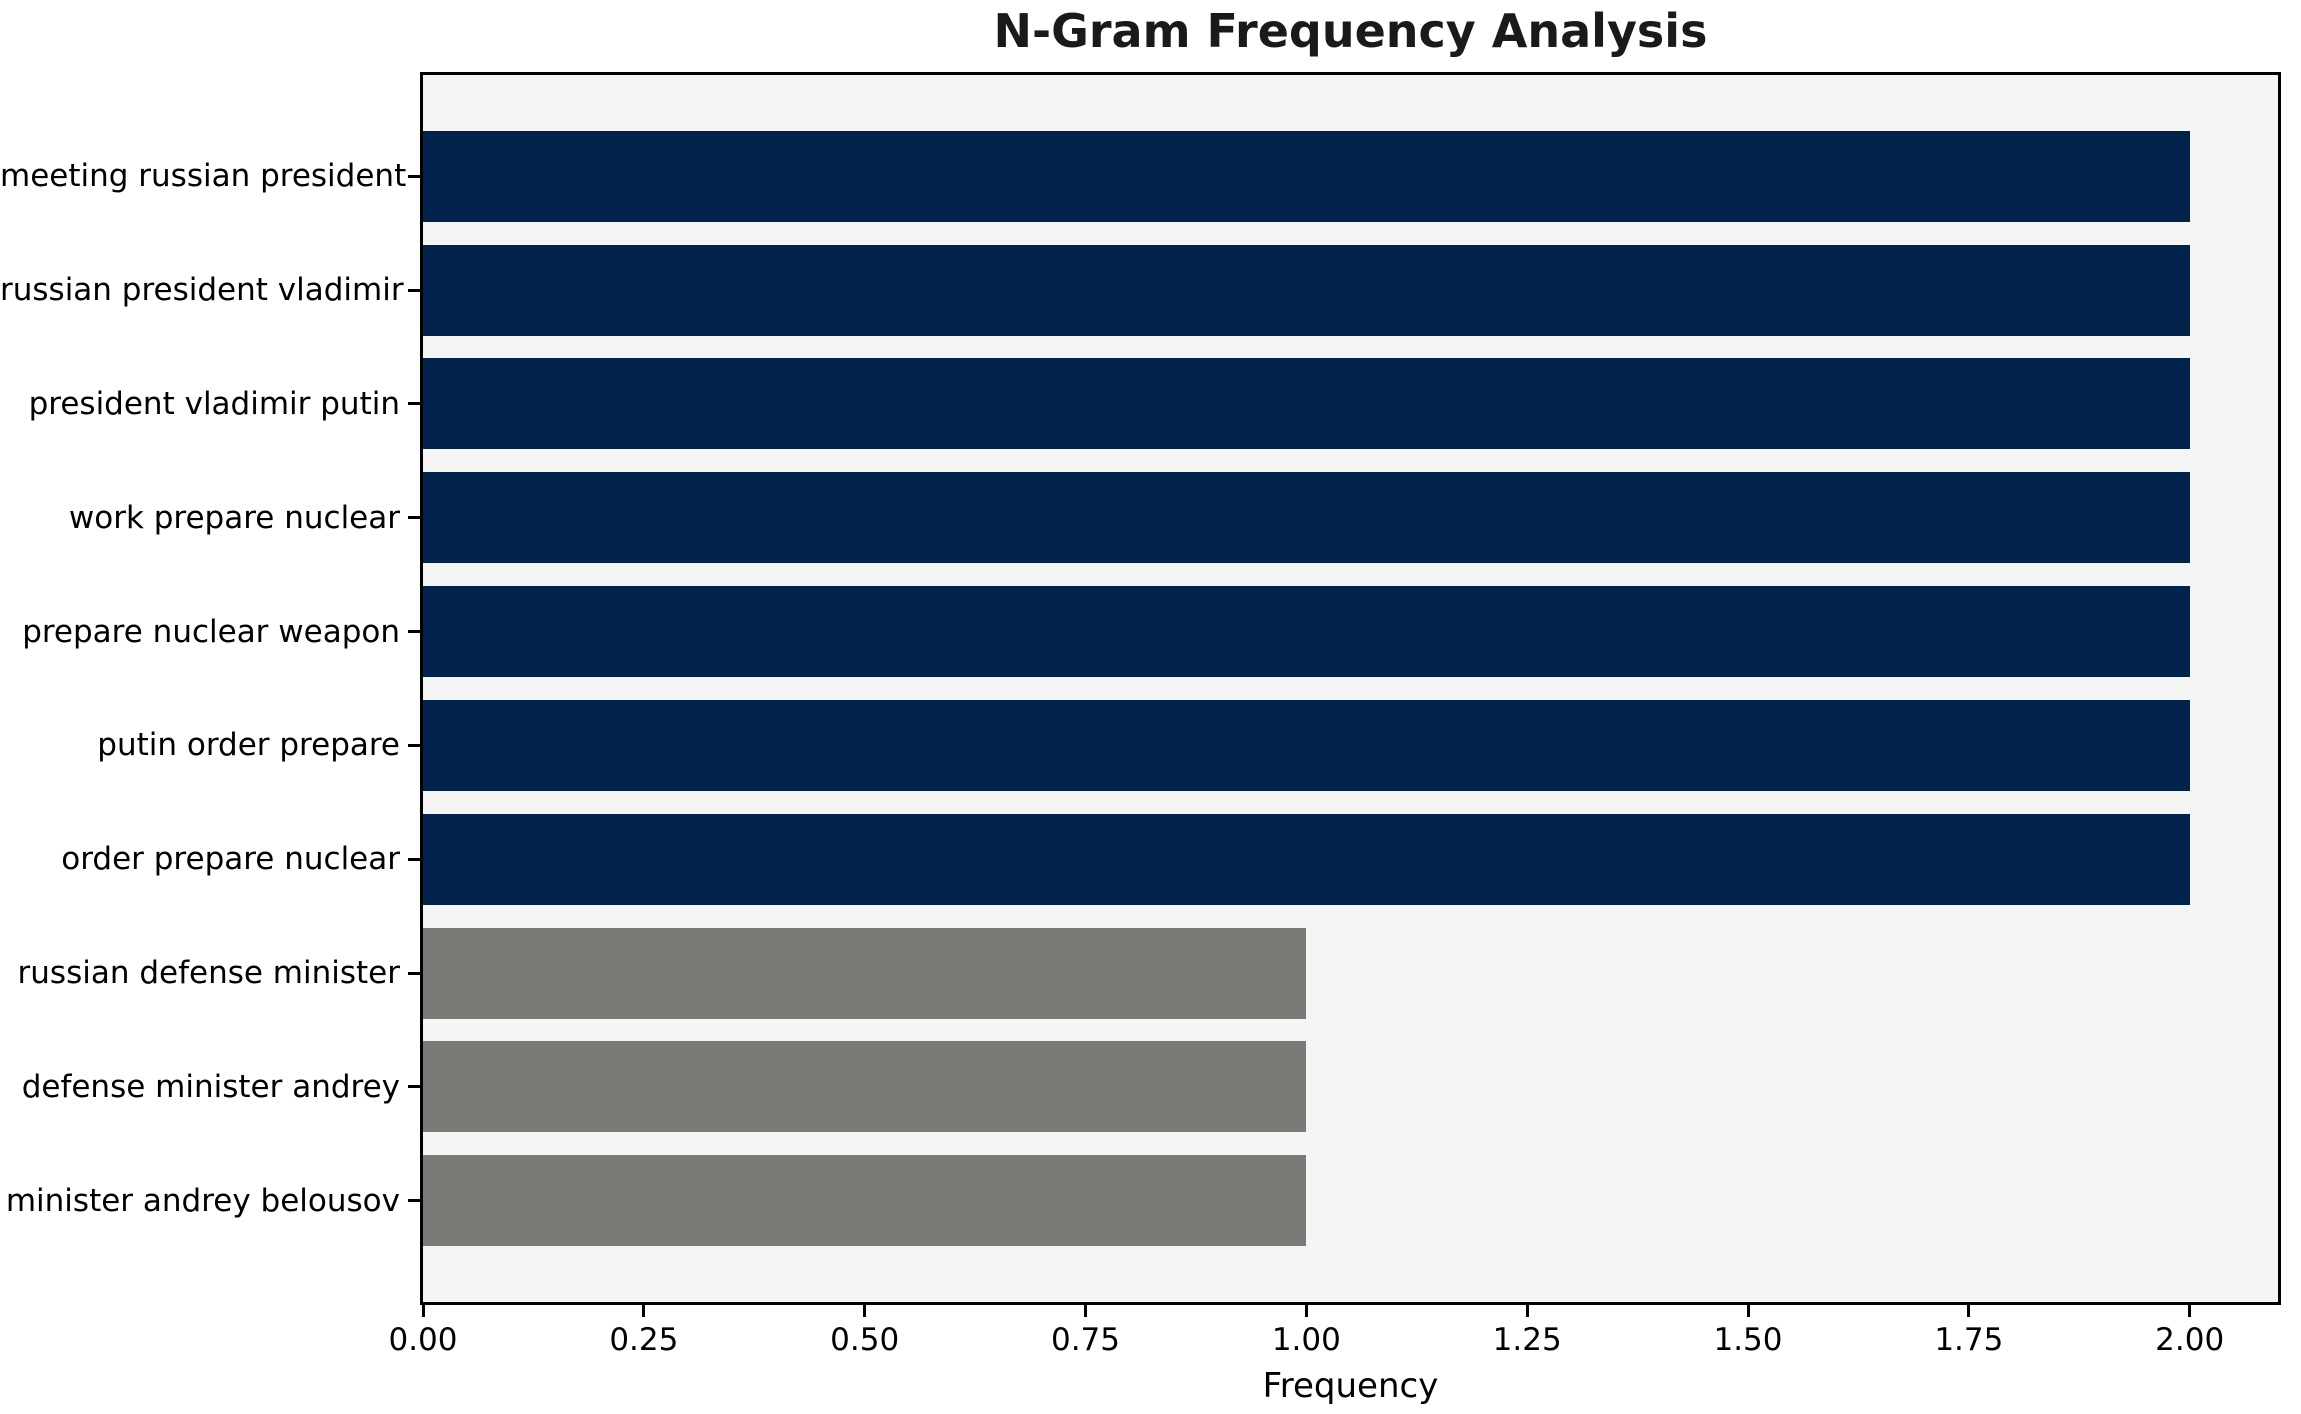 Image resolution: width=2301 pixels, height=1414 pixels. I want to click on x-tick-label: 0.50, so click(865, 1340).